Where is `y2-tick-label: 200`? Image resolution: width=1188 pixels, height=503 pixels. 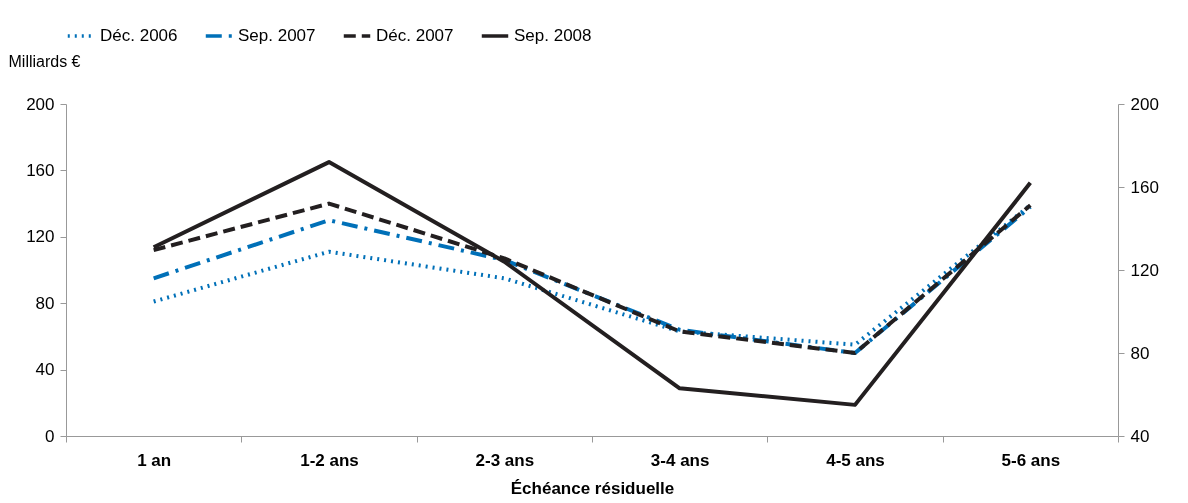
y2-tick-label: 200 is located at coordinates (1144, 104).